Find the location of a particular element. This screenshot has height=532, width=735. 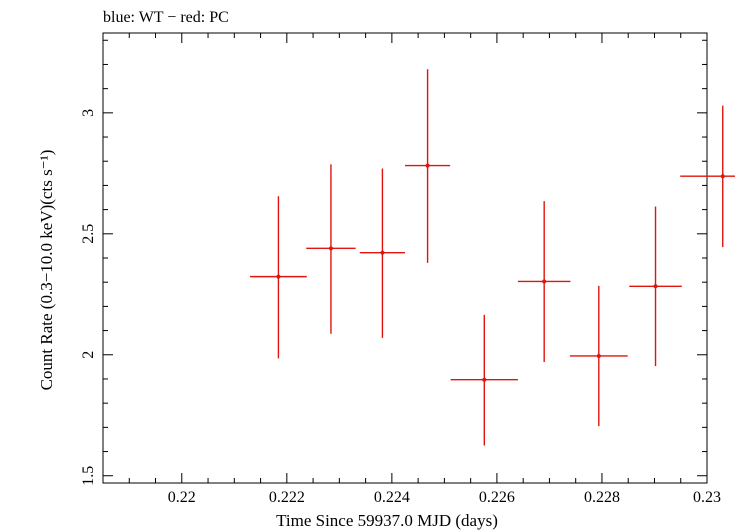

y-tick-label: 3 is located at coordinates (88, 113).